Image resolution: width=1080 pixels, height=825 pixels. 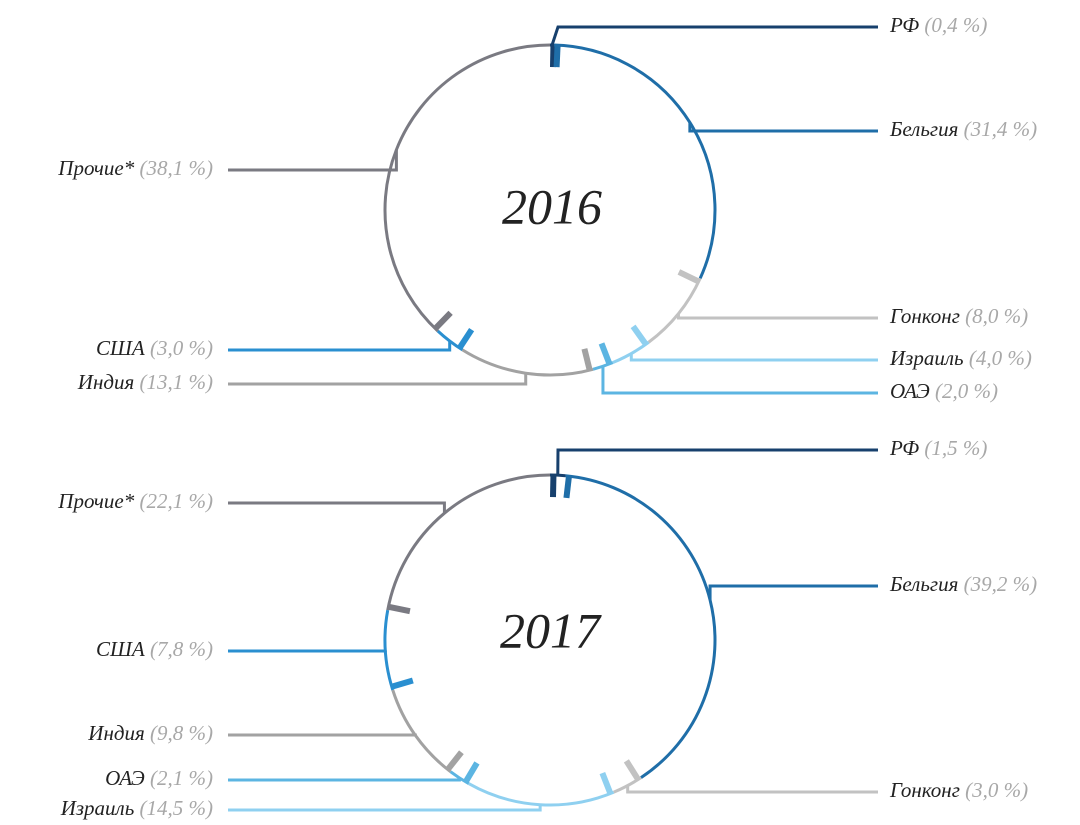 What do you see at coordinates (1000, 358) in the screenshot?
I see `label-value: (4,0 %)` at bounding box center [1000, 358].